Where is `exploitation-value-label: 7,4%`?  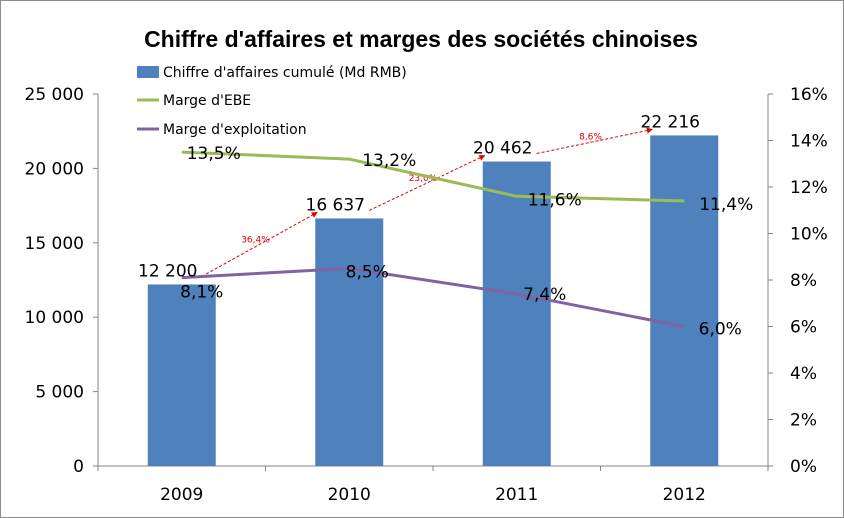
exploitation-value-label: 7,4% is located at coordinates (544, 295).